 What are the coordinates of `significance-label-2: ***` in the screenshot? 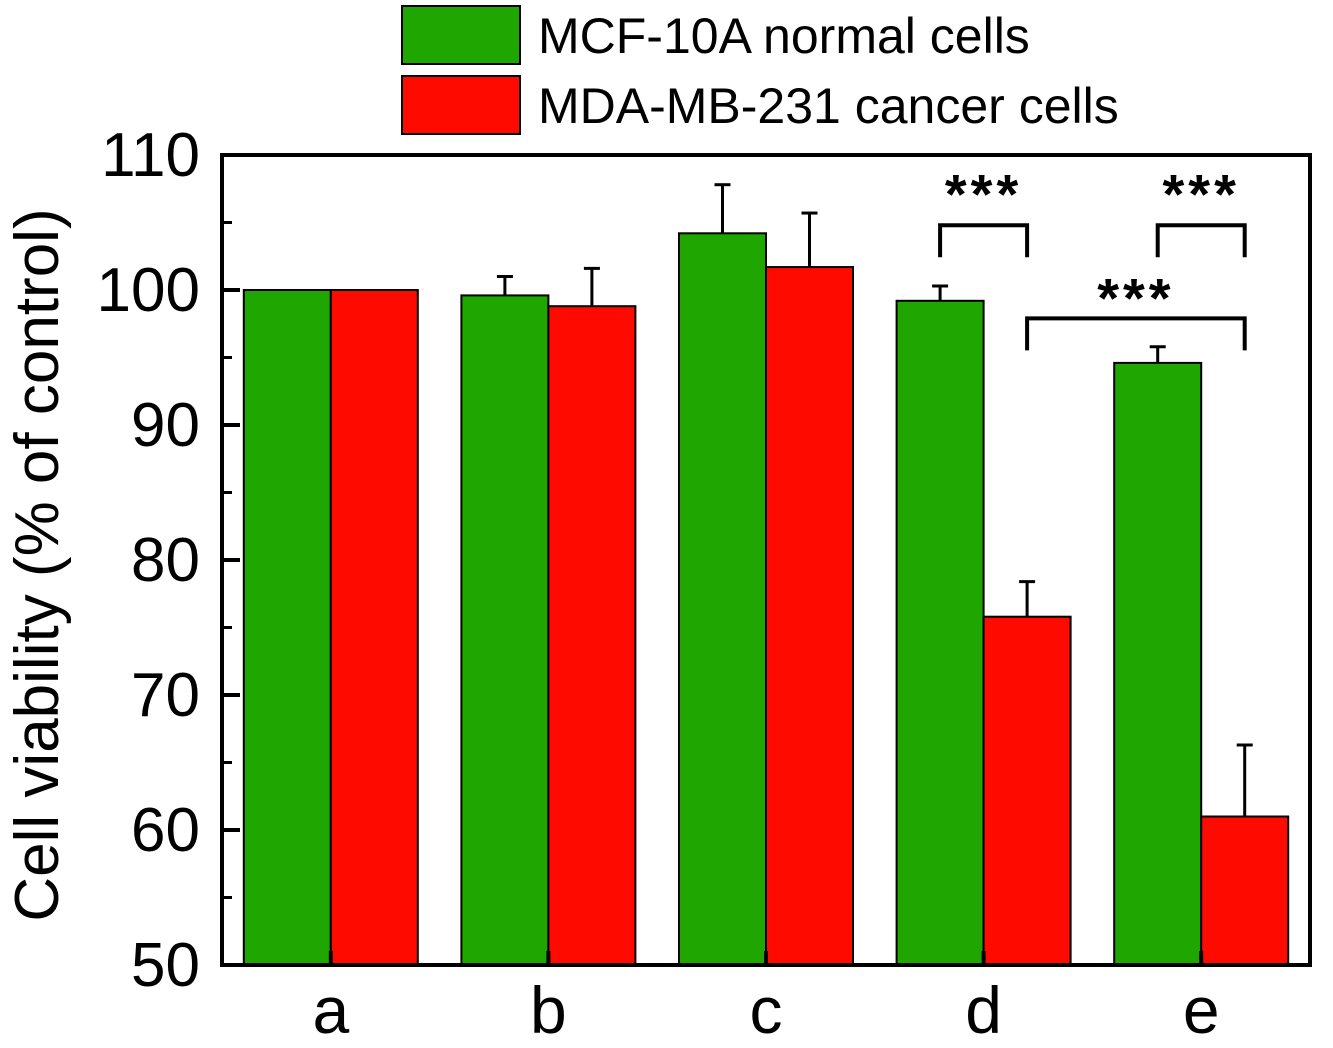 It's located at (1201, 193).